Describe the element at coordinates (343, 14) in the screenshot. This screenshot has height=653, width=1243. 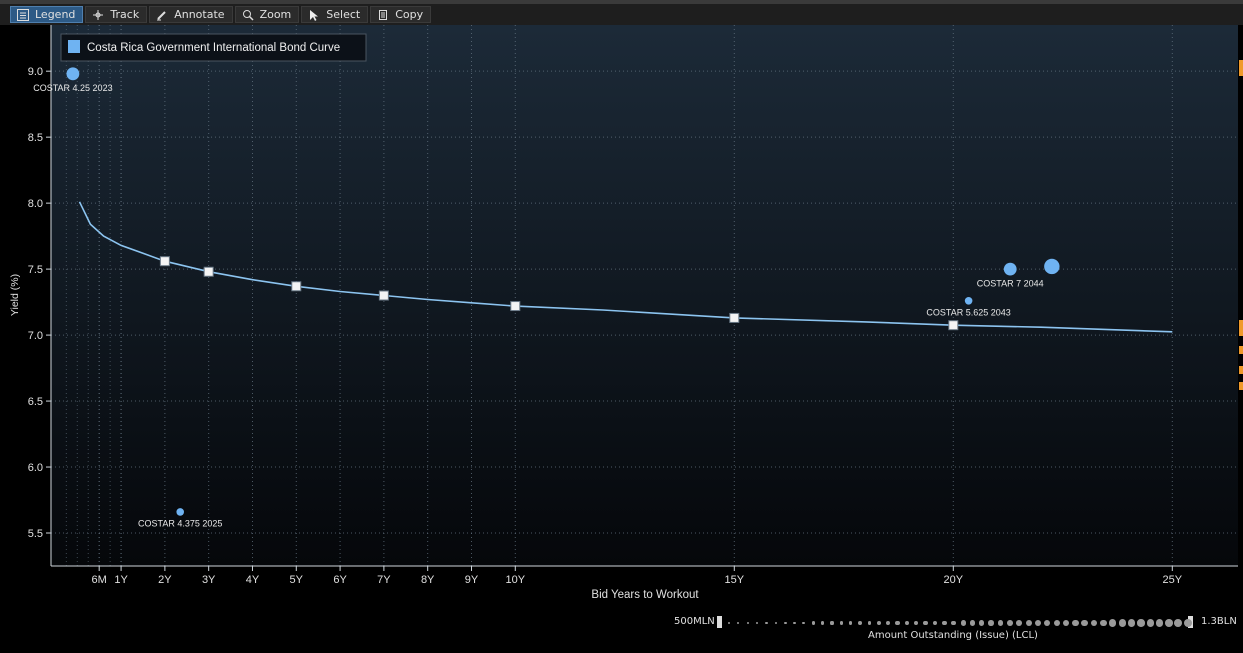
I see `select-button-label: Select` at that location.